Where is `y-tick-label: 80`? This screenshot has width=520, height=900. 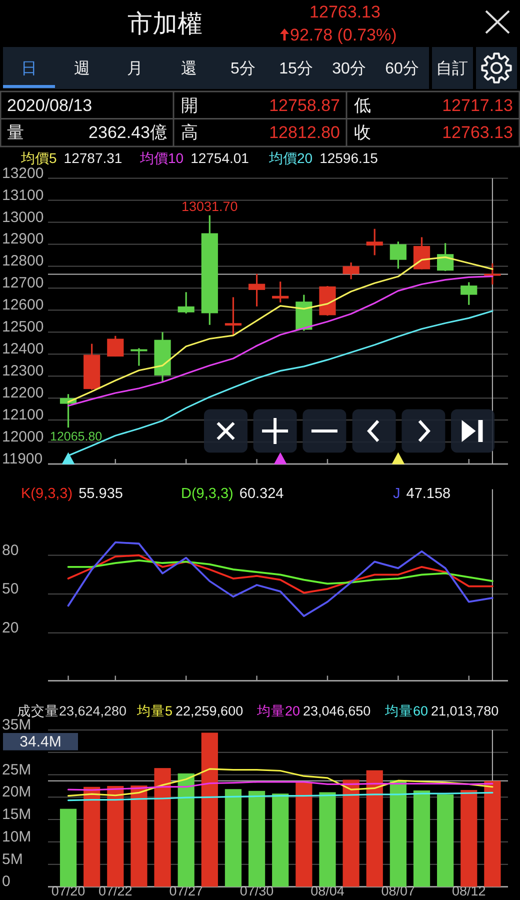 y-tick-label: 80 is located at coordinates (10, 550).